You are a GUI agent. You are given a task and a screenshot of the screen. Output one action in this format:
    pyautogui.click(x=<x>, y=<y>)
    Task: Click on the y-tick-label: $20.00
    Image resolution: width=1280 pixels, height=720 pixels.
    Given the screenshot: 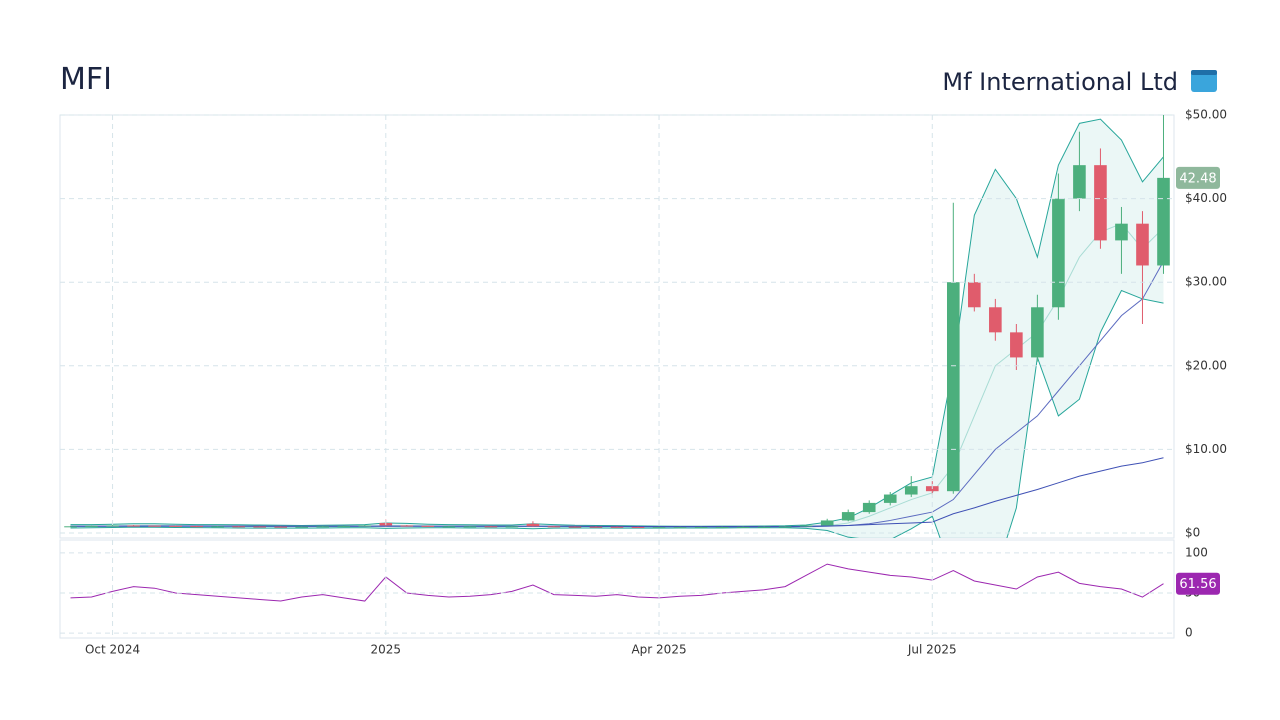 What is the action you would take?
    pyautogui.click(x=1206, y=365)
    